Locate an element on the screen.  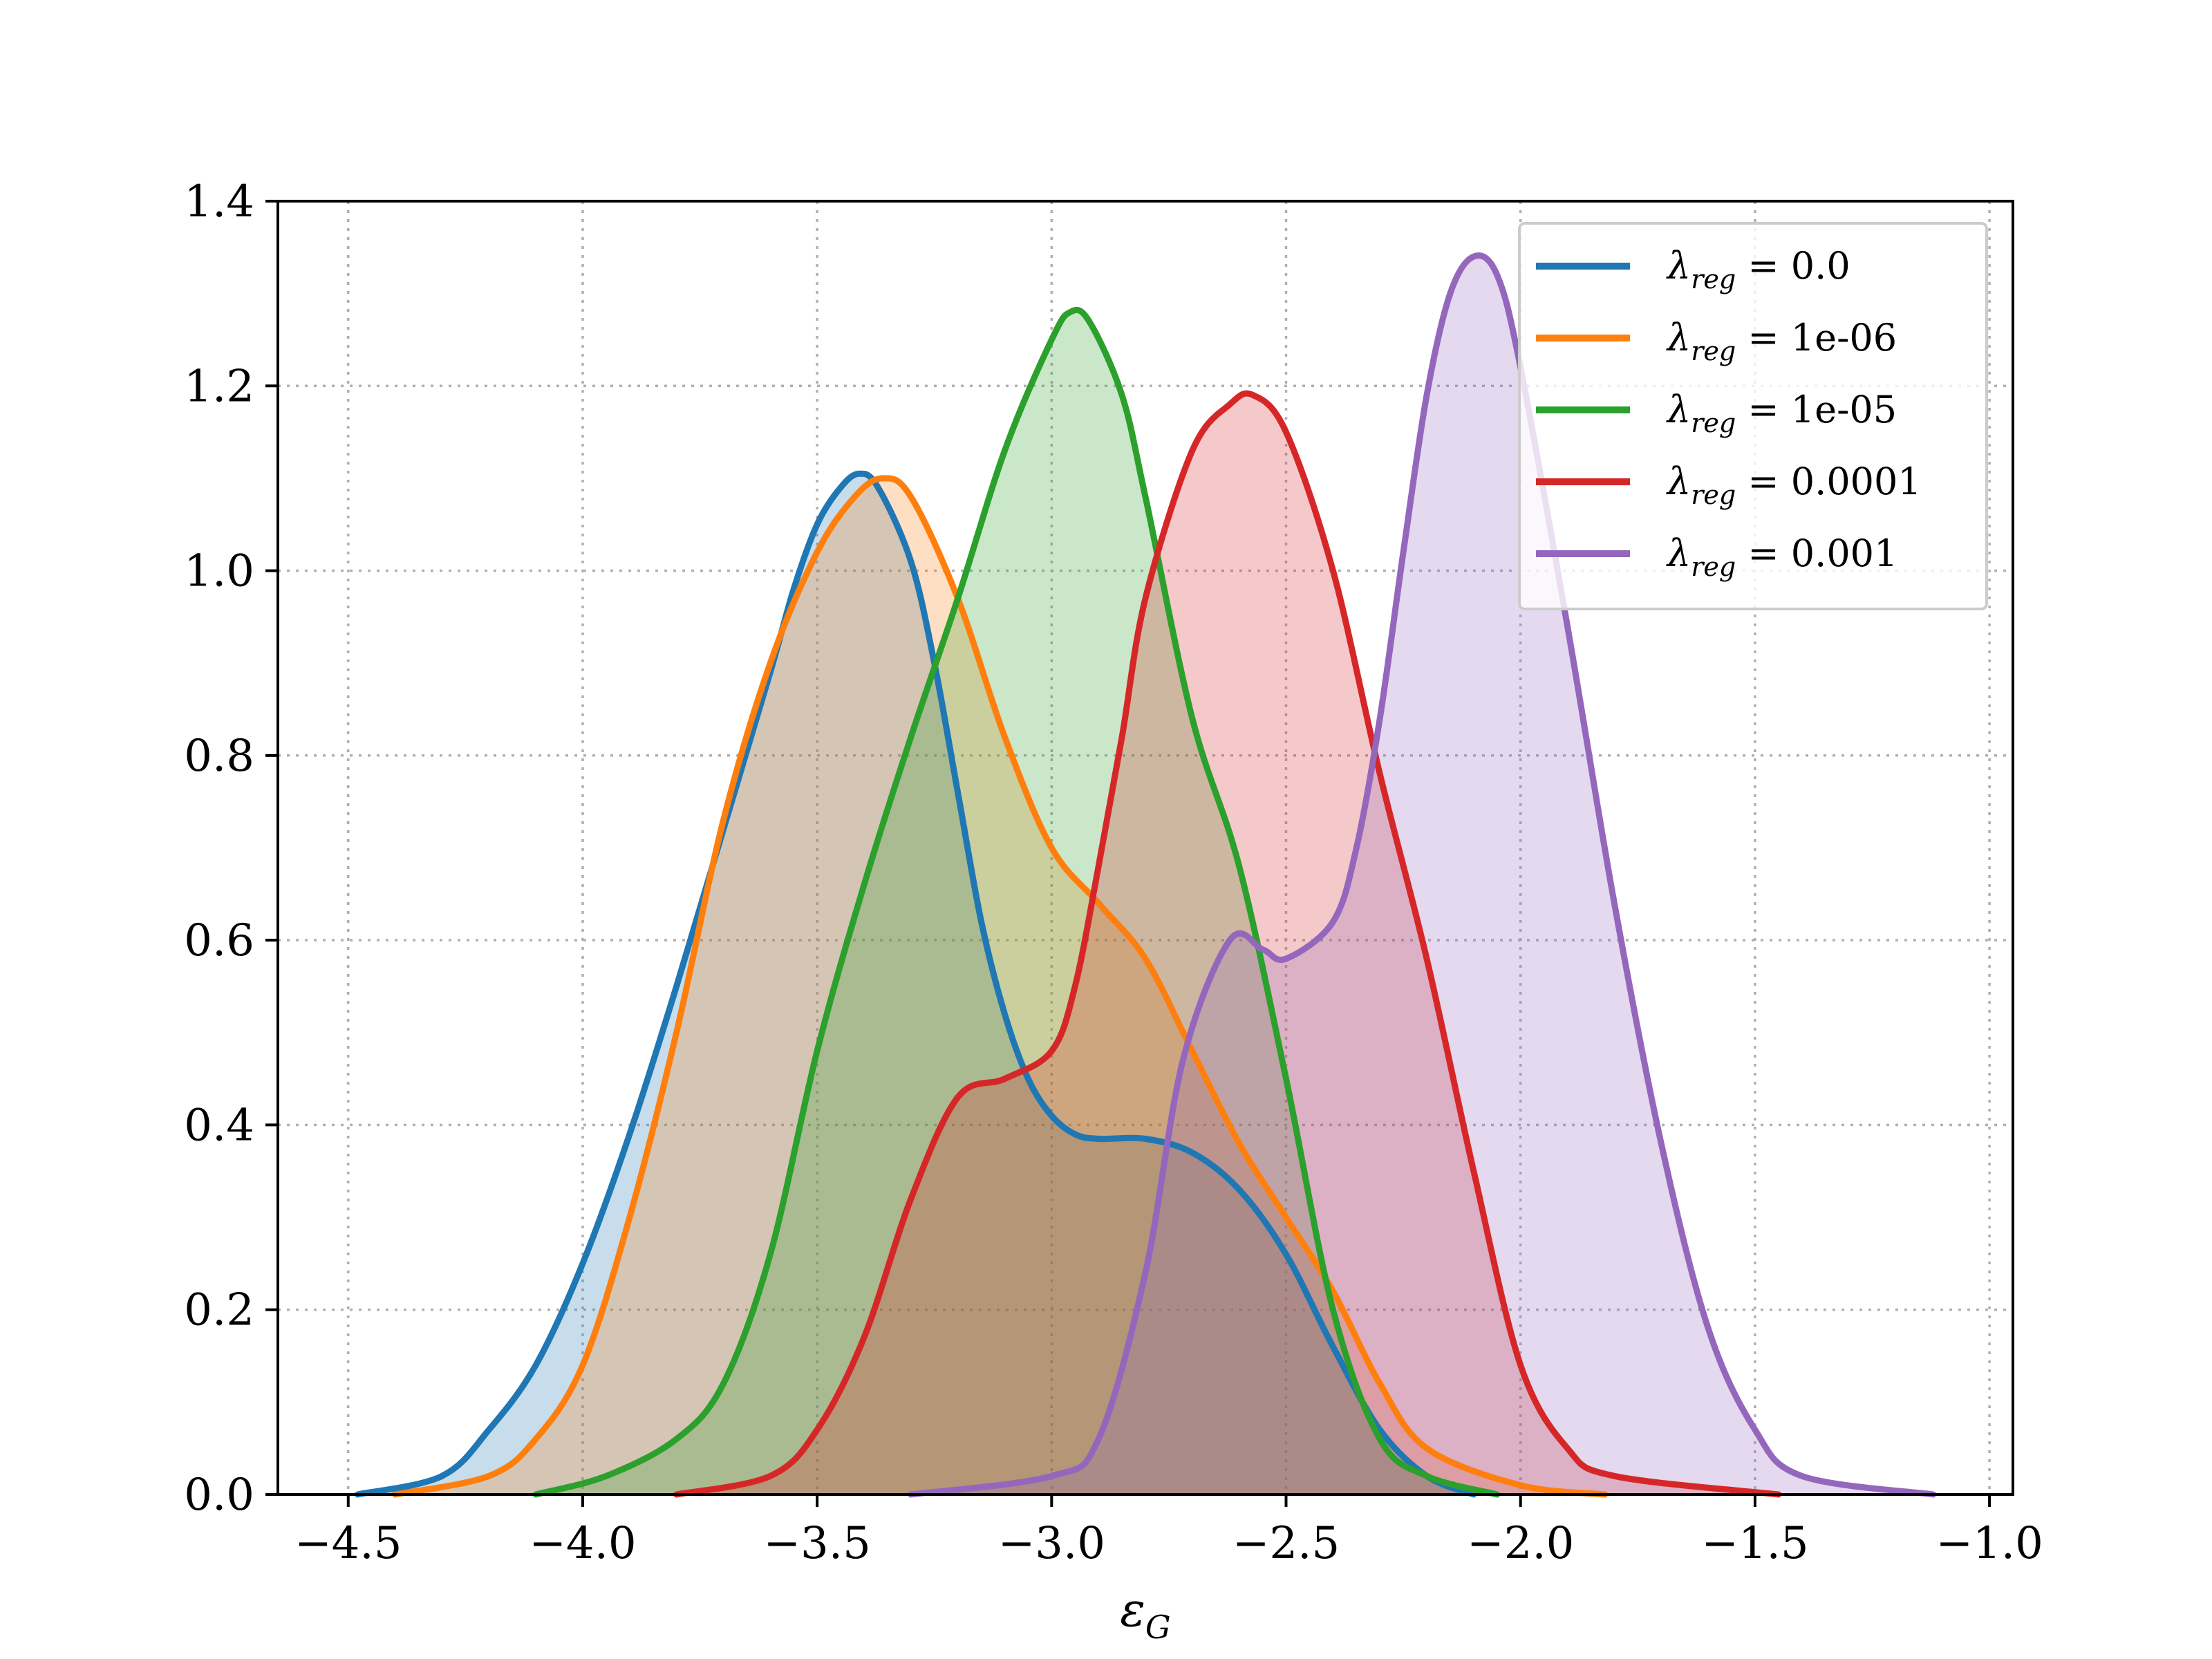
y-tick-label: 0.4 is located at coordinates (219, 1125).